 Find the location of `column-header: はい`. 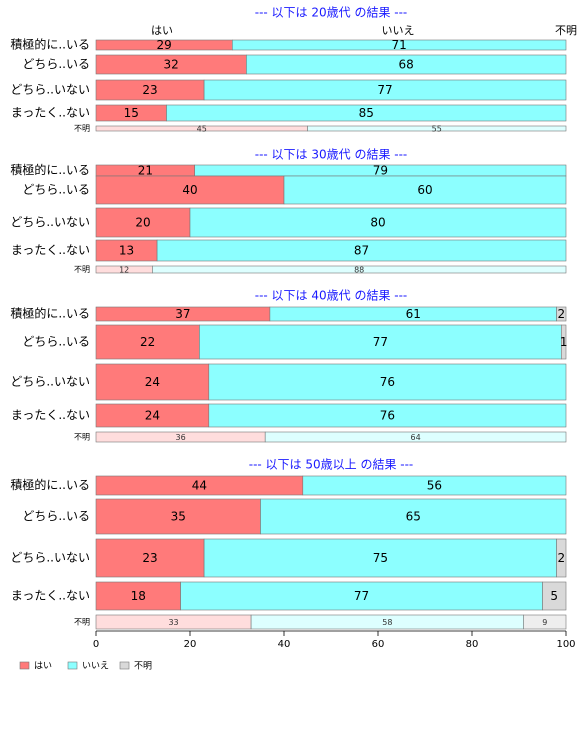

column-header: はい is located at coordinates (162, 30).